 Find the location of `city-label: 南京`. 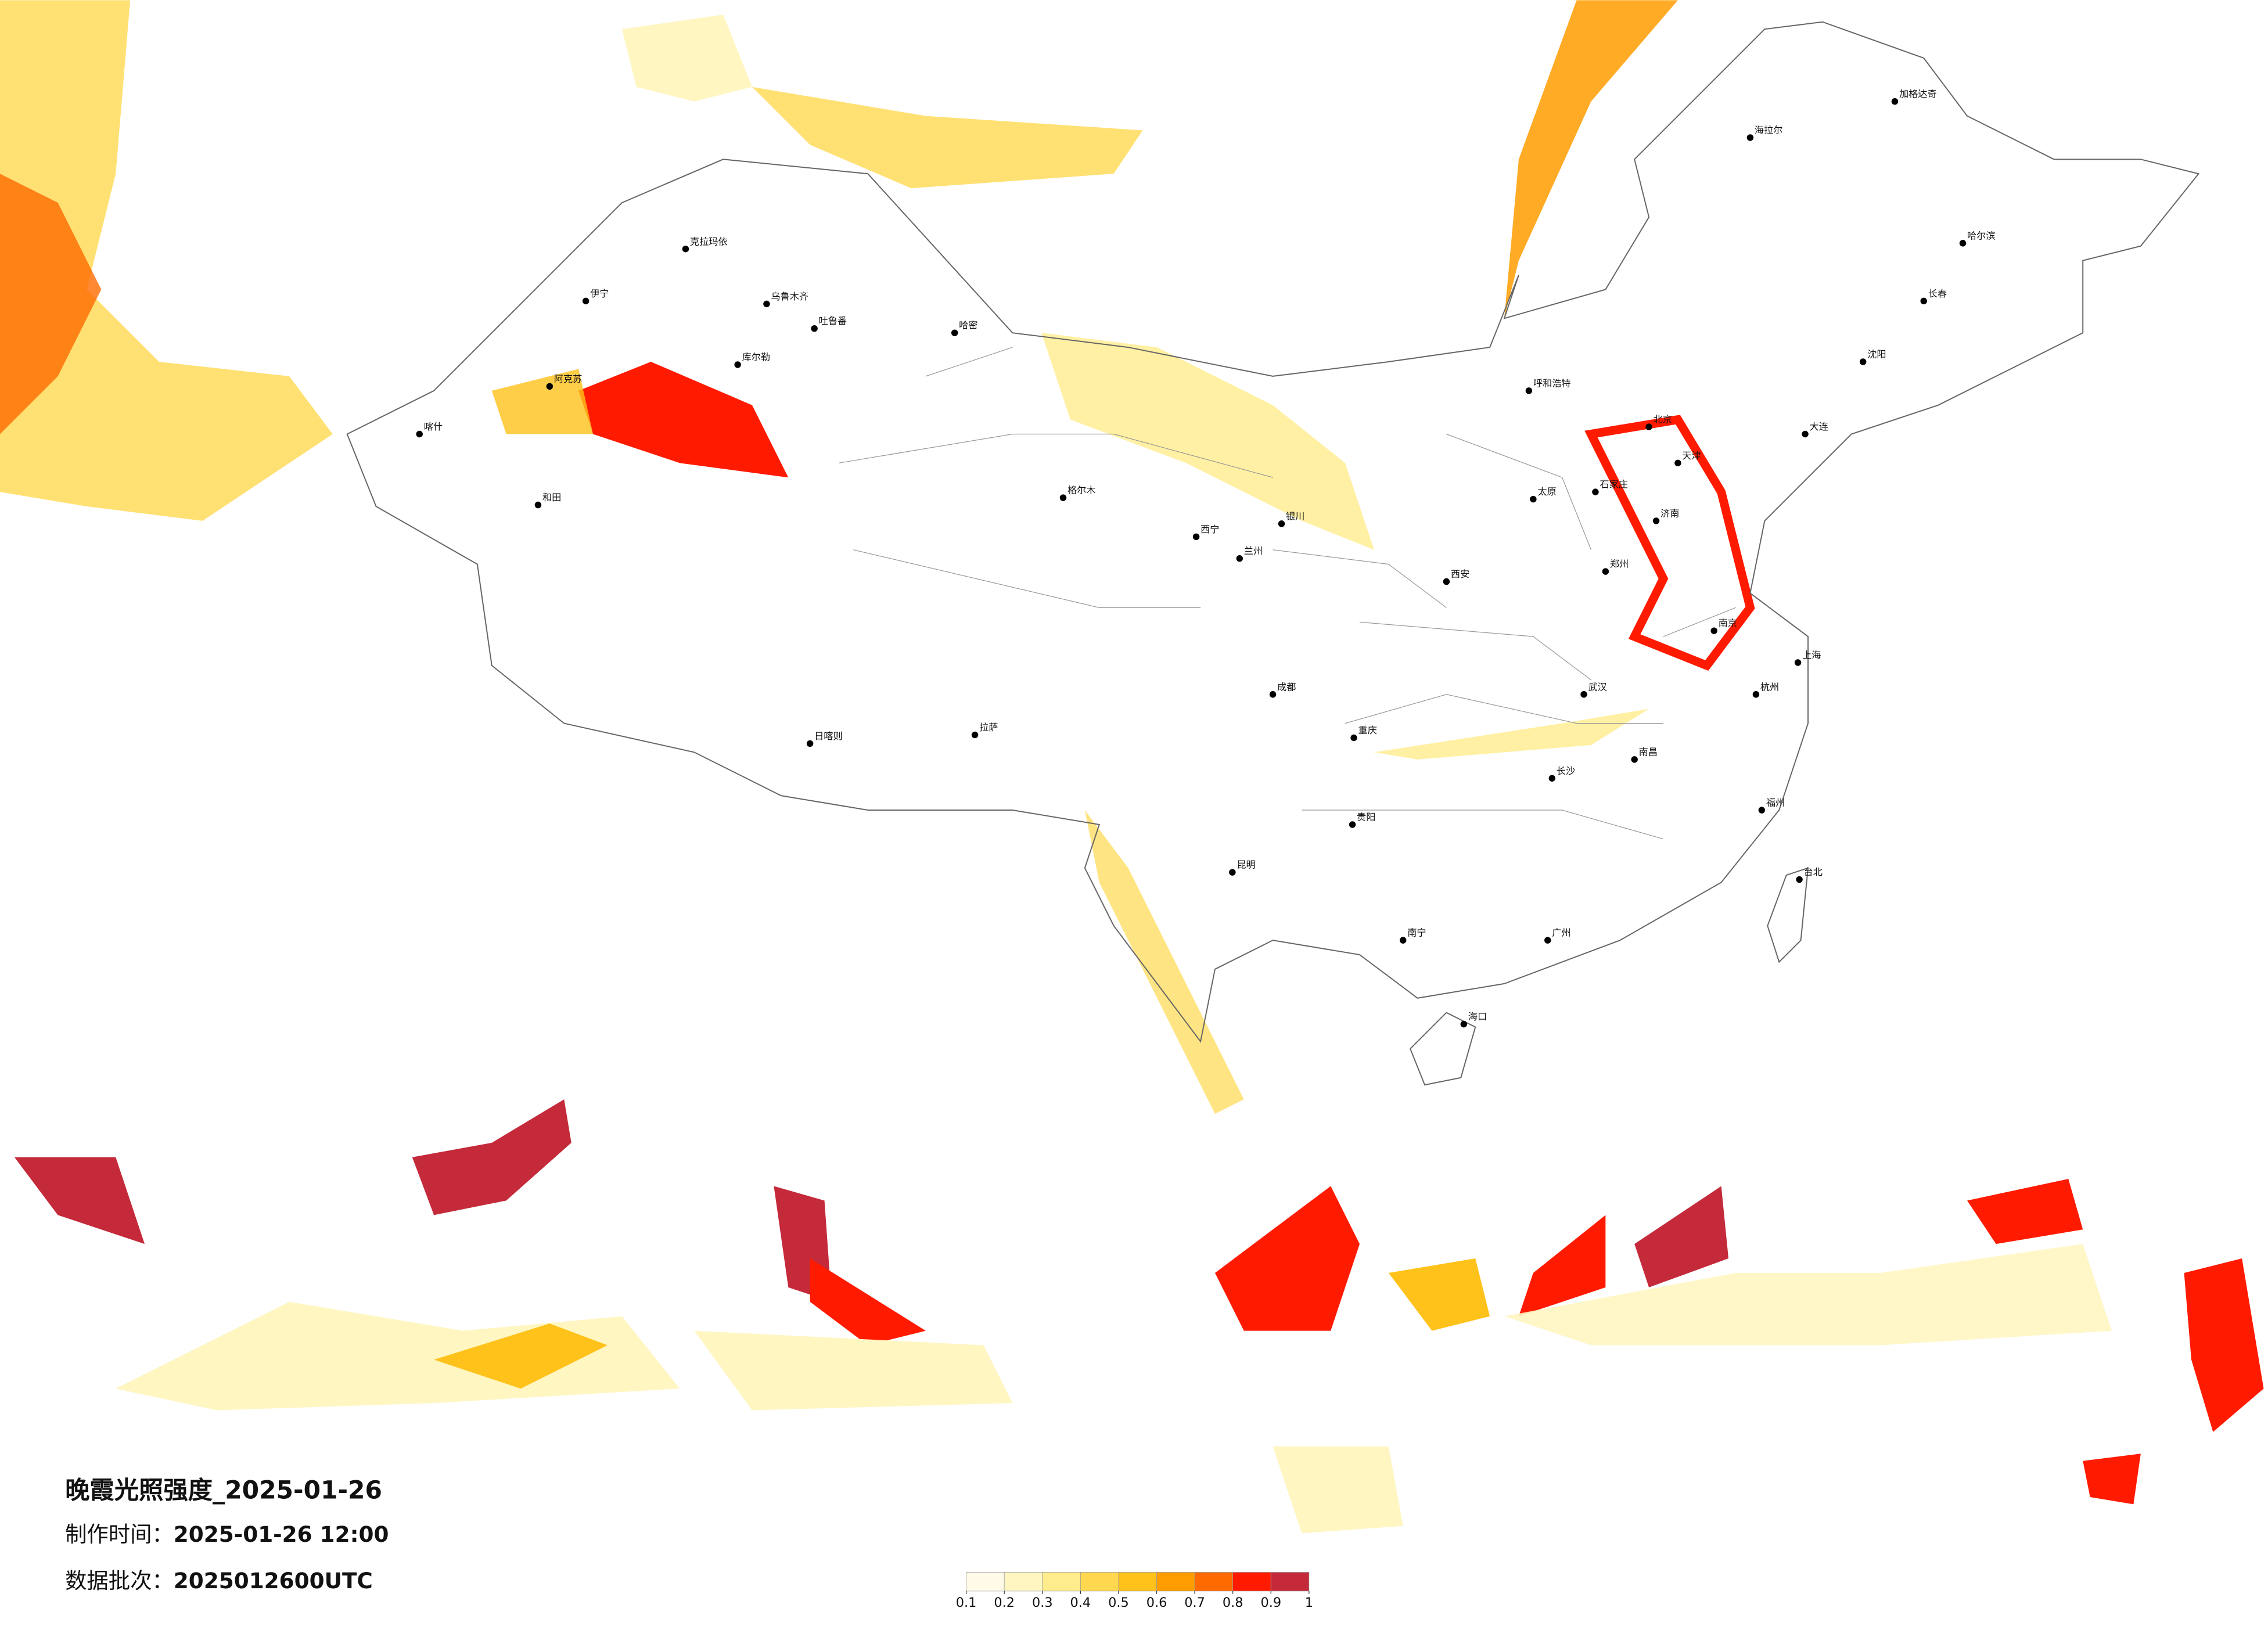

city-label: 南京 is located at coordinates (1728, 623).